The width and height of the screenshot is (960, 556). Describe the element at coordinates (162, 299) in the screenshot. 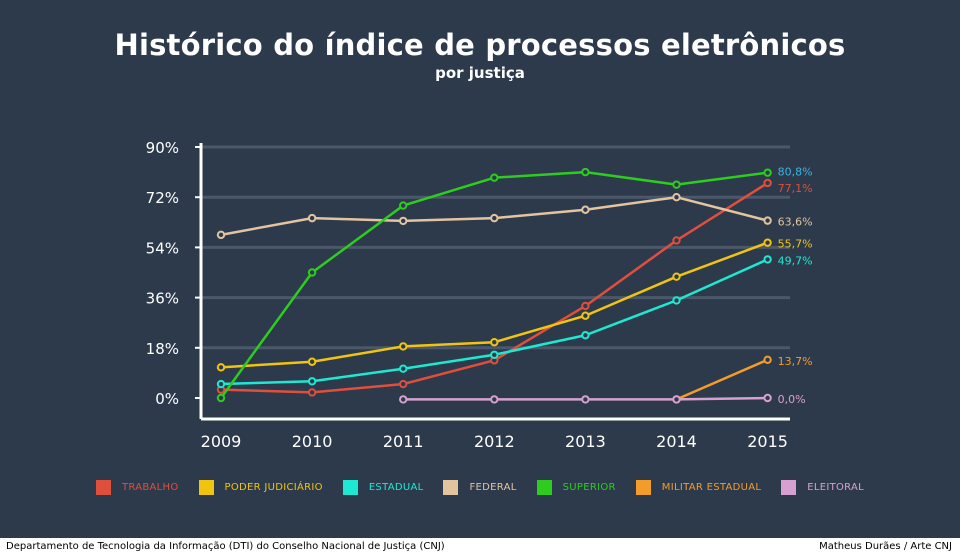

I see `y-tick-label: 36%` at that location.